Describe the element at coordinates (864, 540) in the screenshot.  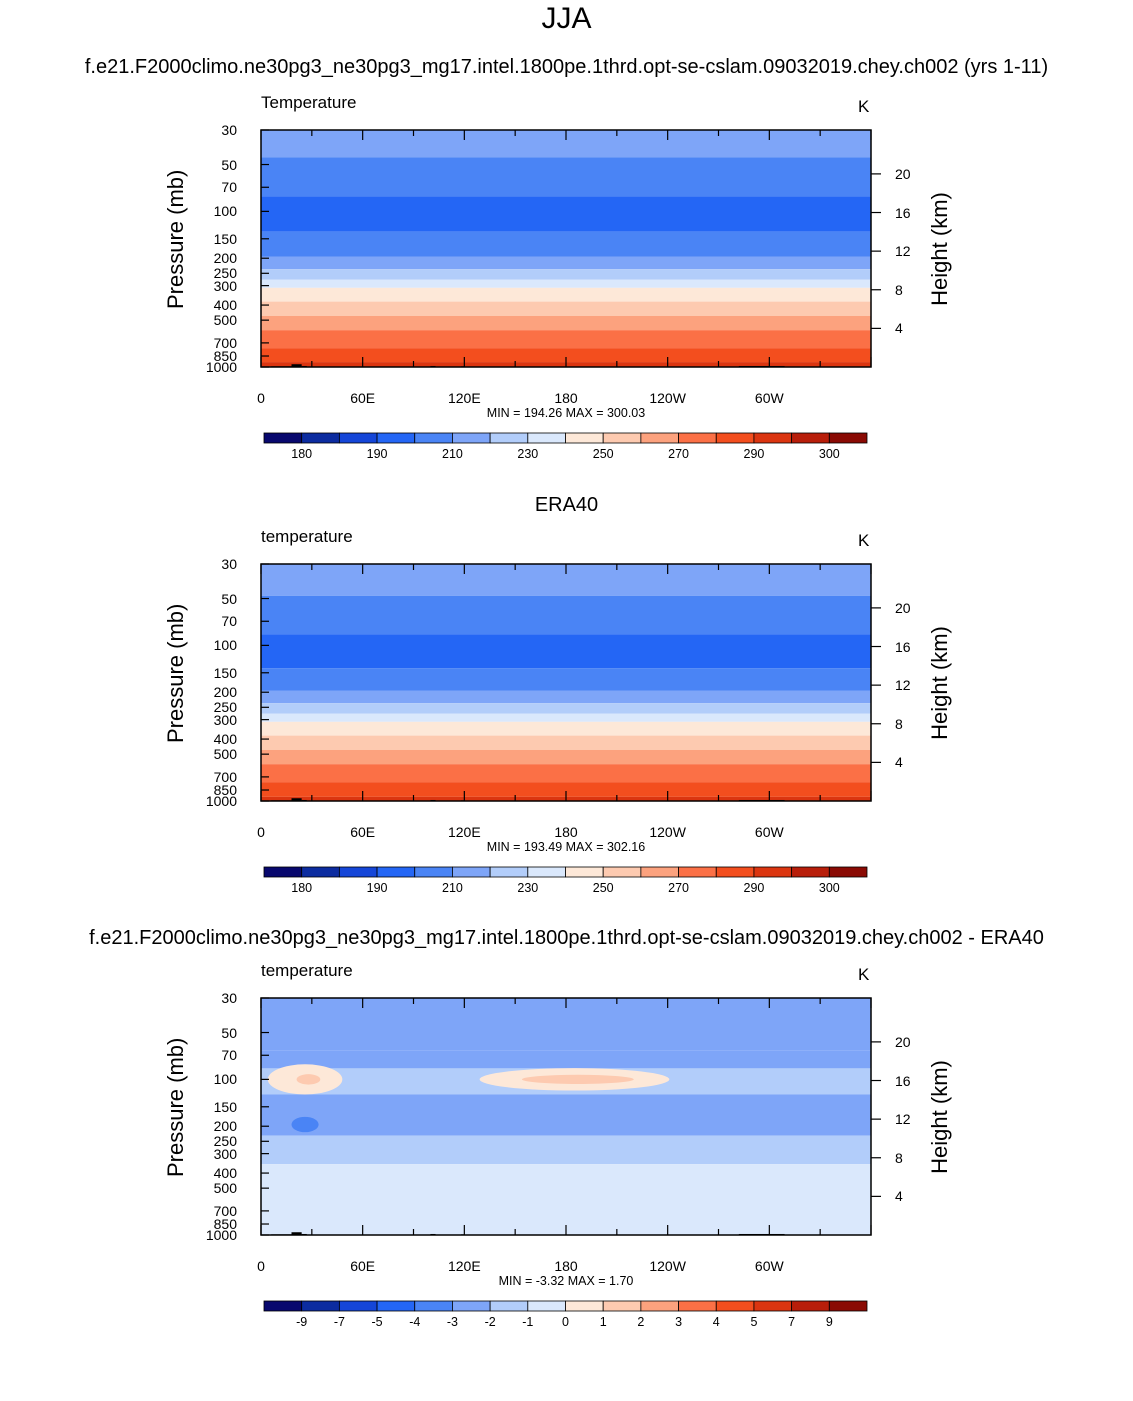
I see `unit-label: K` at that location.